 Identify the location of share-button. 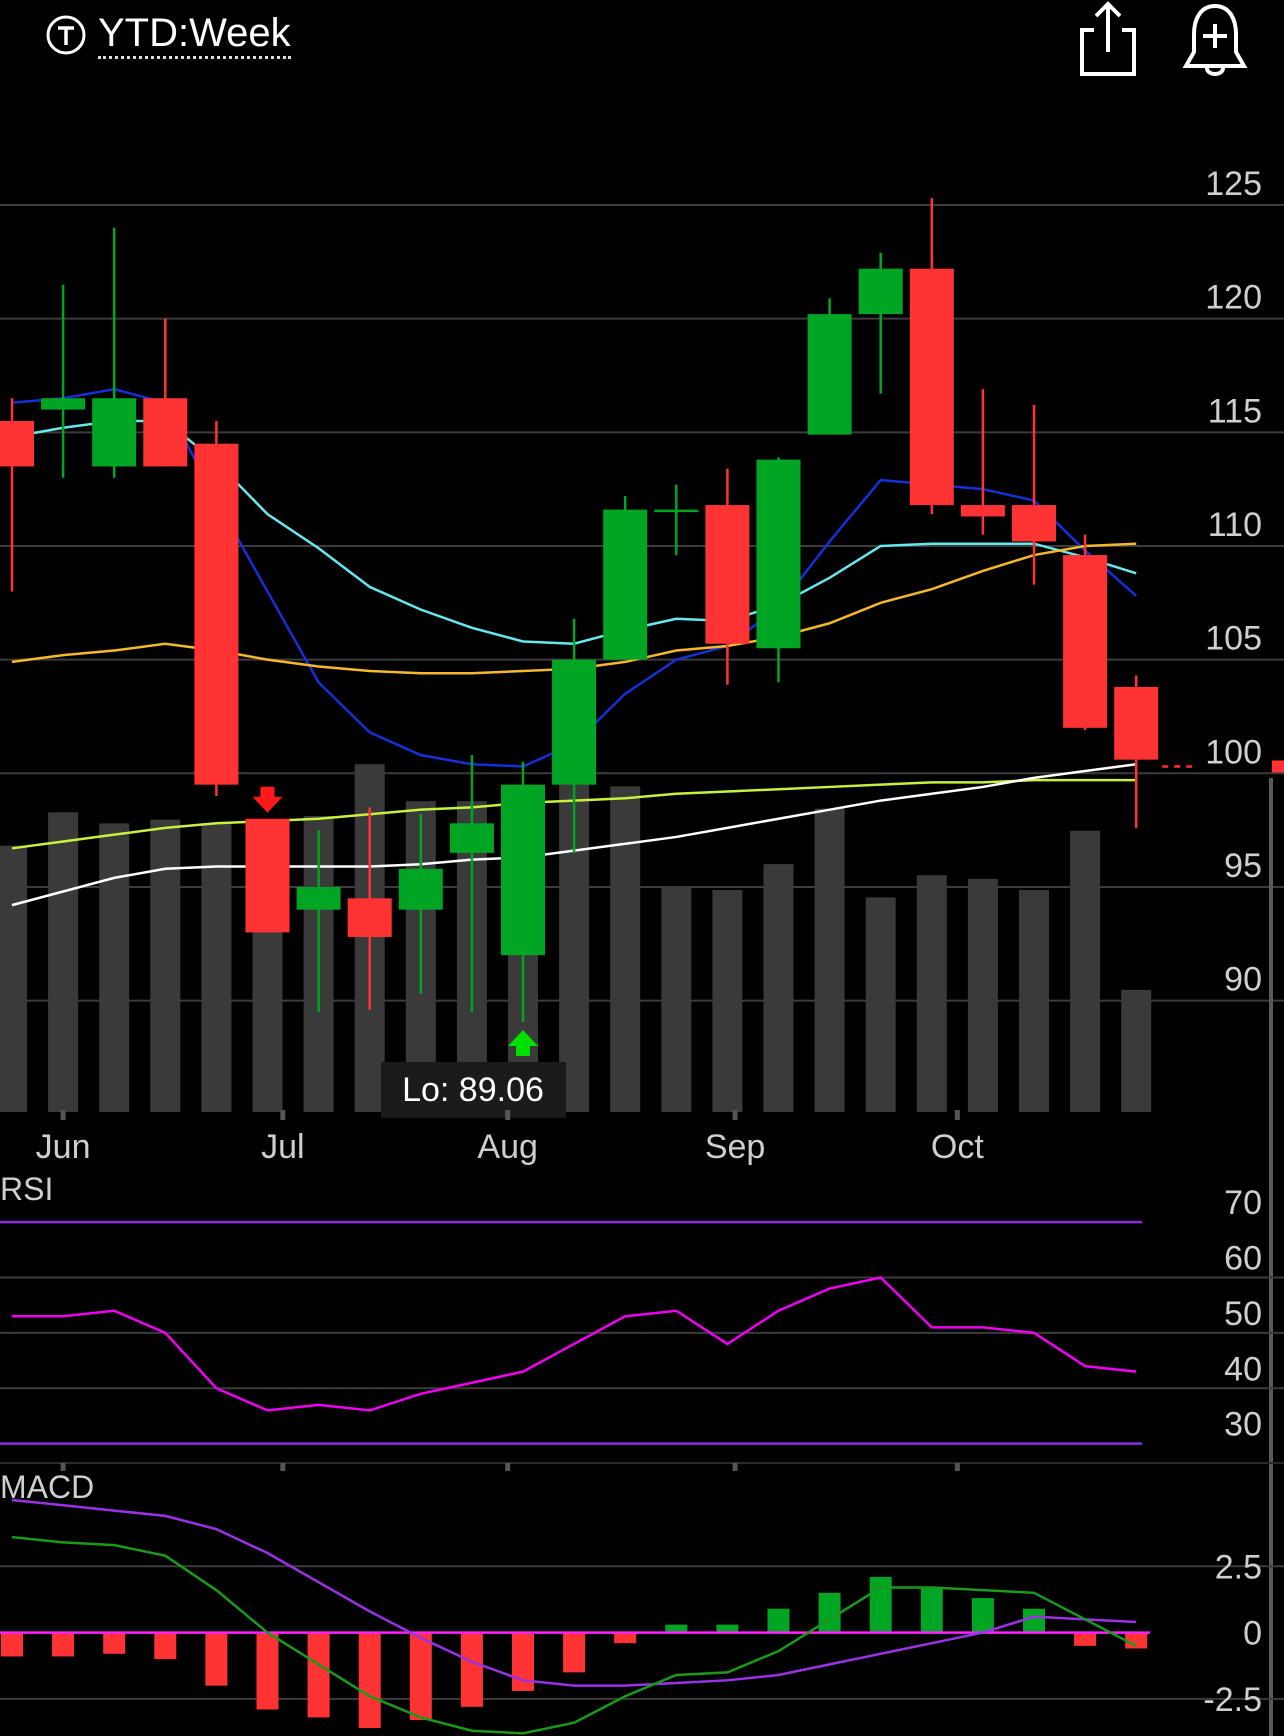
(1107, 40).